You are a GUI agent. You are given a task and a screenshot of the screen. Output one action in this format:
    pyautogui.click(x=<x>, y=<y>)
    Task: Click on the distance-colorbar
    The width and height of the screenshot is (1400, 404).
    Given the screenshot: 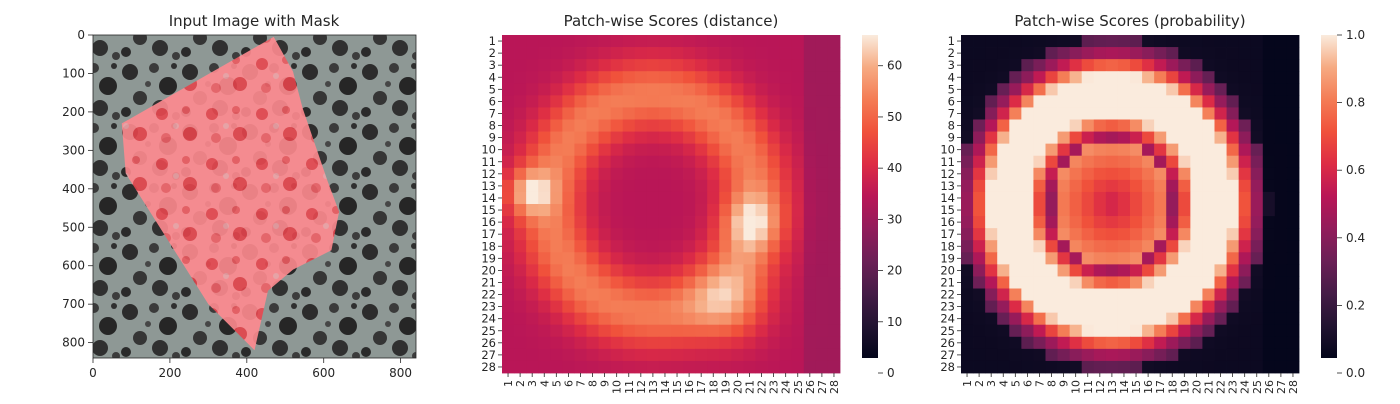 What is the action you would take?
    pyautogui.click(x=870, y=196)
    